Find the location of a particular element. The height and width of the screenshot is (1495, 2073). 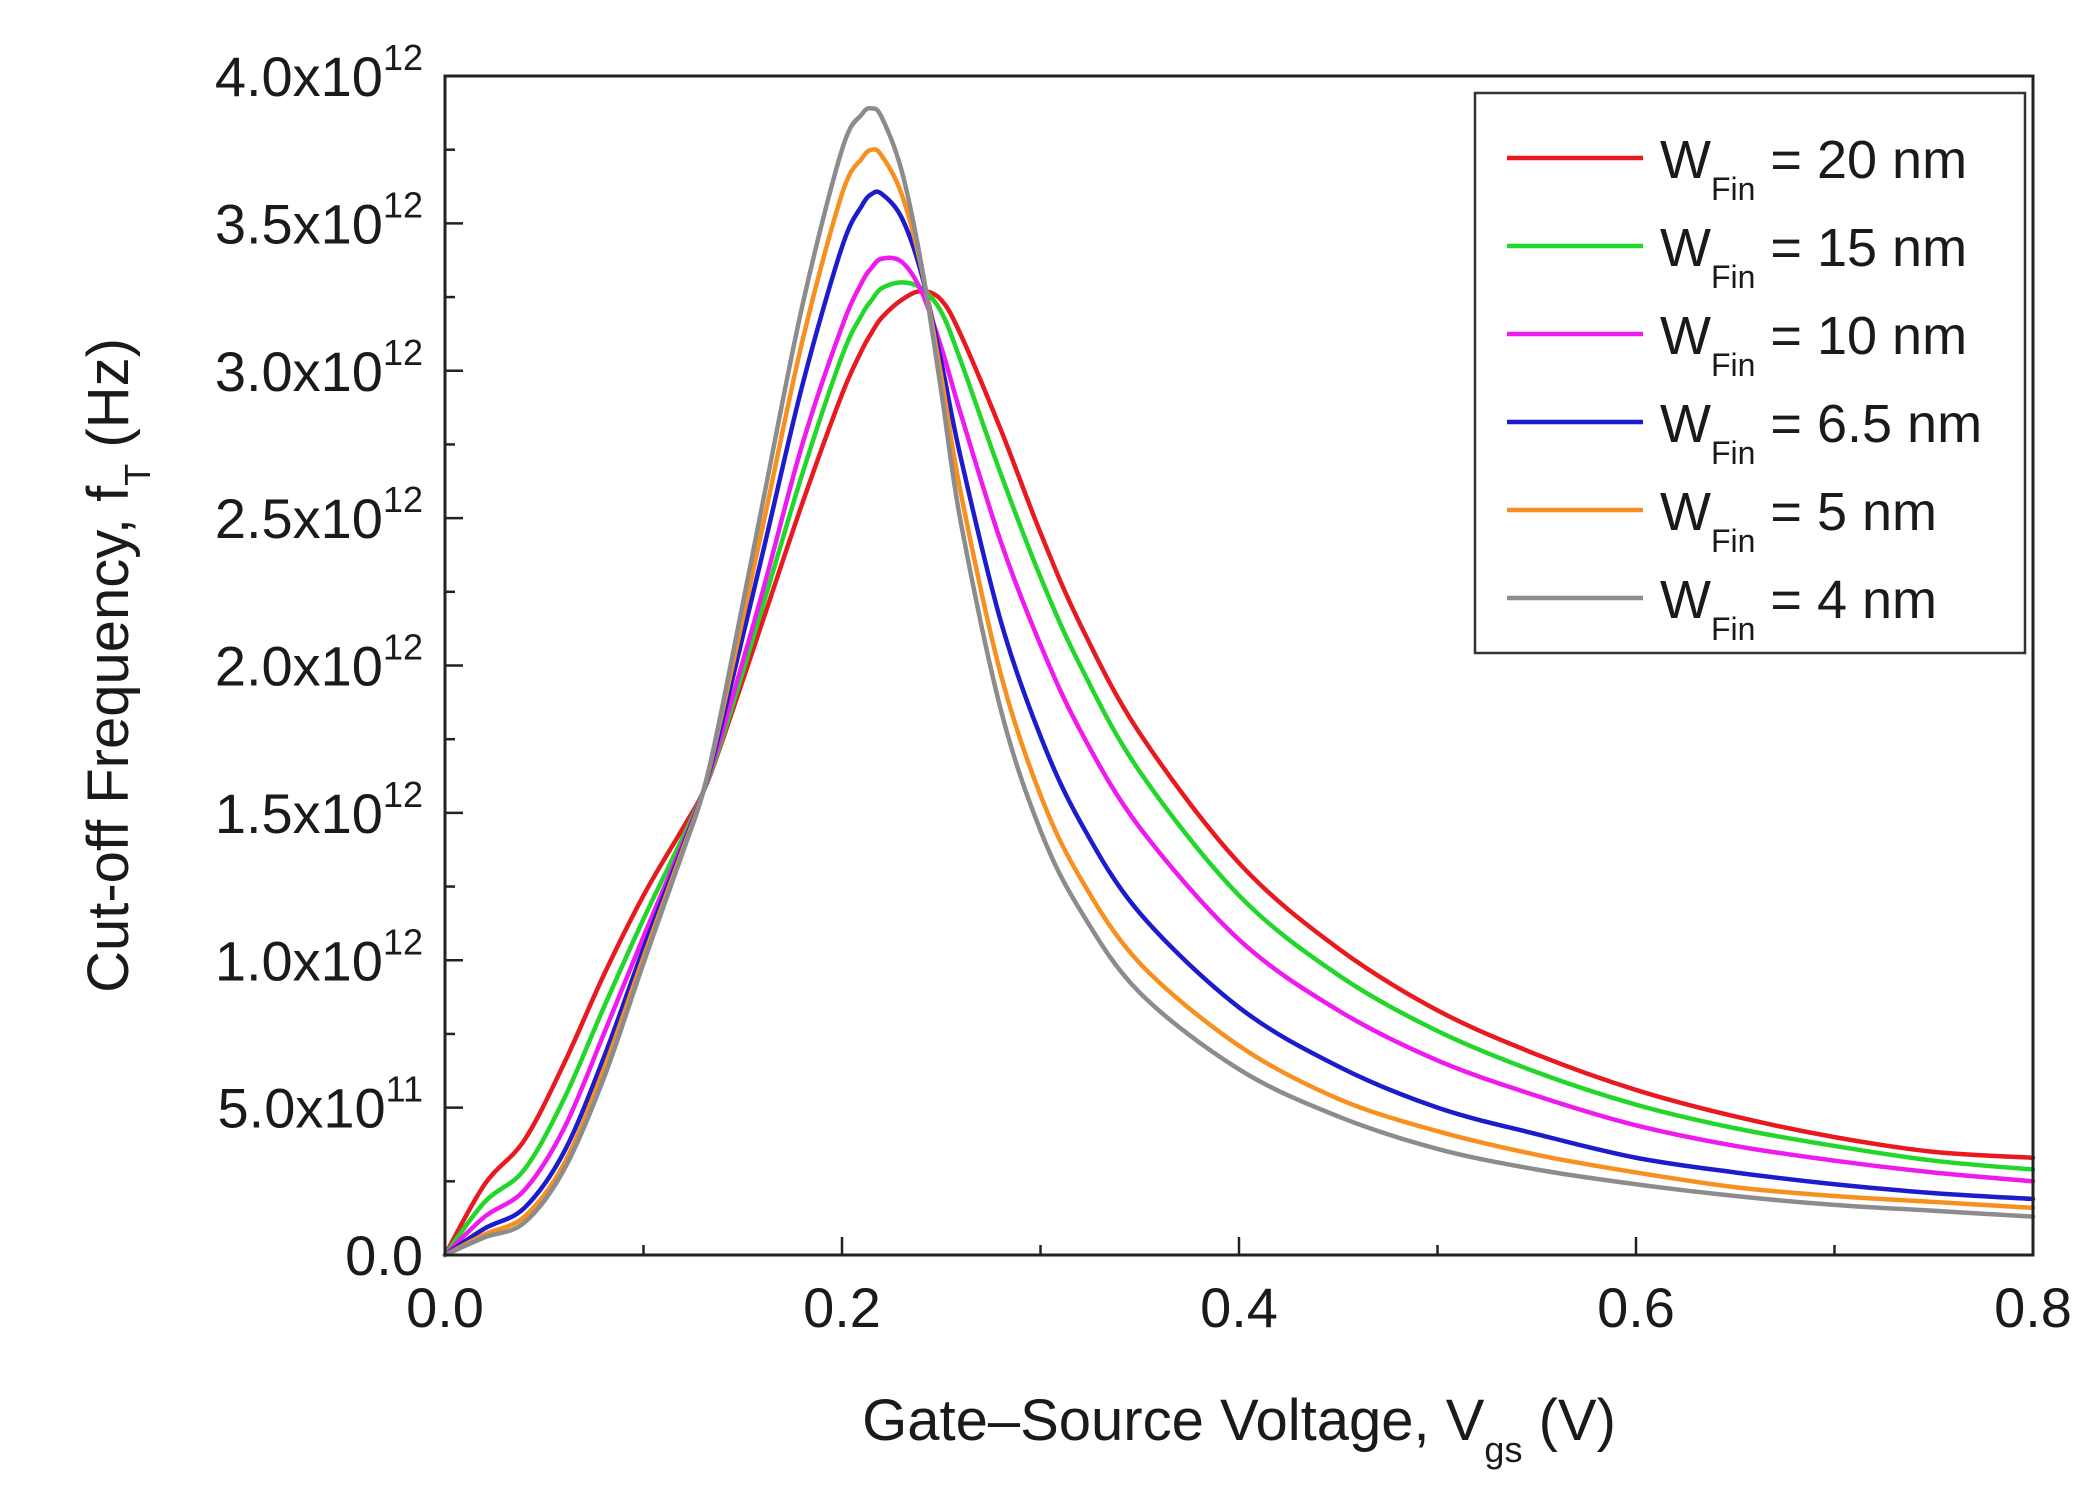

legend-box is located at coordinates (1750, 373).